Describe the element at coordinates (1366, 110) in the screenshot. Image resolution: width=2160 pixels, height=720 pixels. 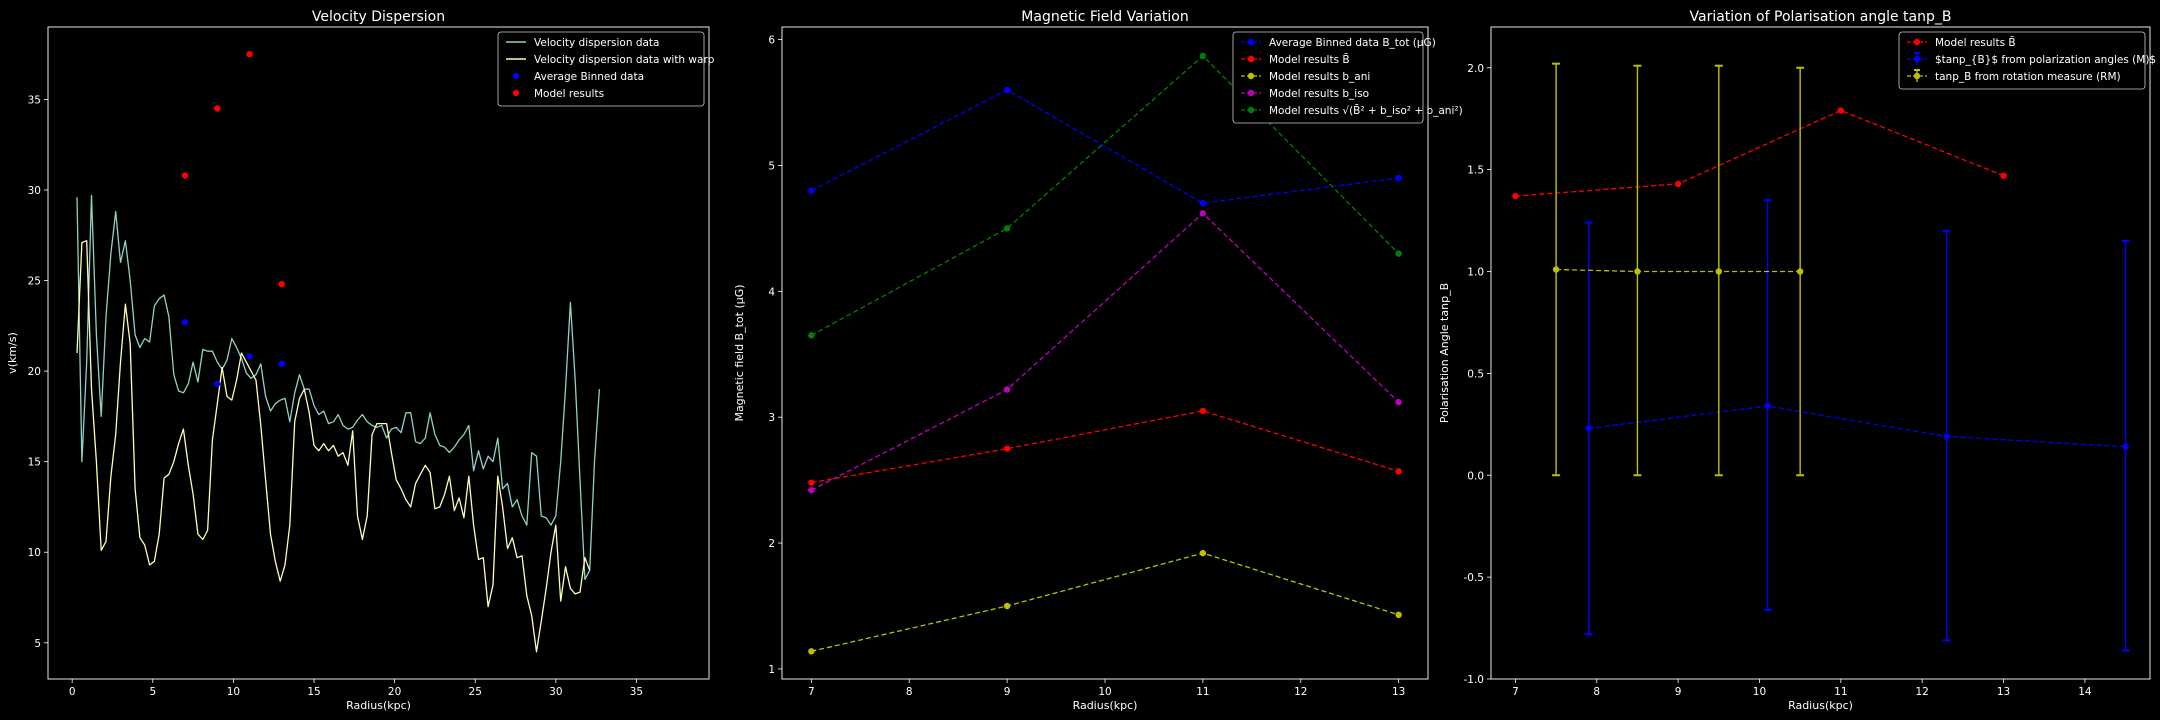
I see `legend-label: Model results √(B̄² + b_iso² + b_ani²)` at that location.